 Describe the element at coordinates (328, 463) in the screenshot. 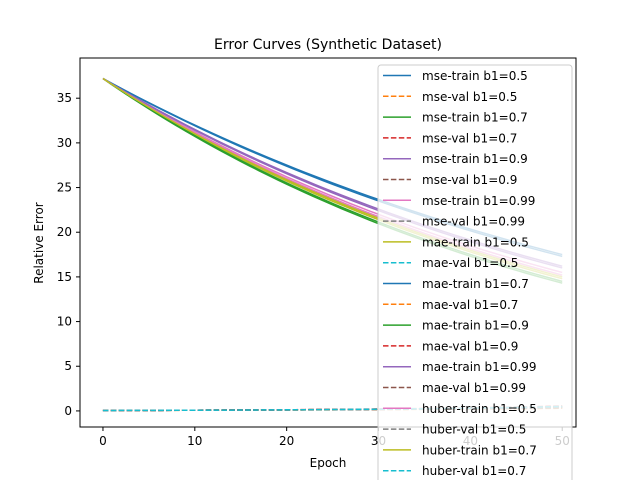

I see `x-axis-label: Epoch` at that location.